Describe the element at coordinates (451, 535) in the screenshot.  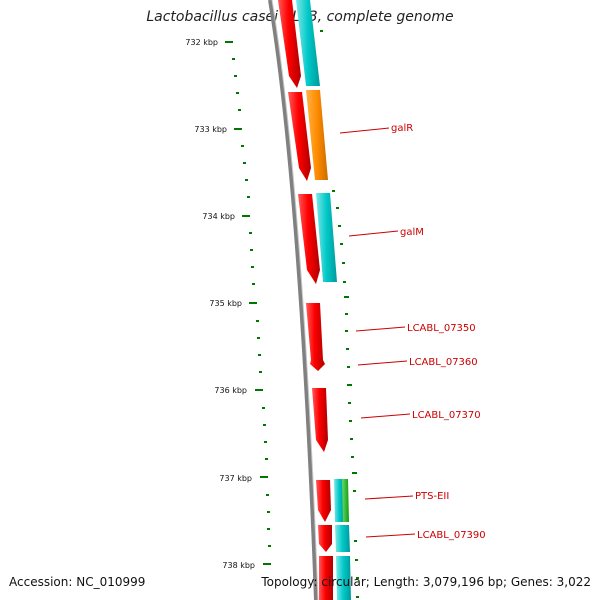
I see `gene-label: LCABL_07390` at that location.